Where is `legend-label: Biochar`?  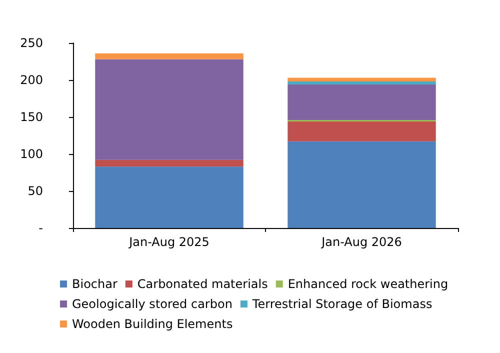 legend-label: Biochar is located at coordinates (95, 284).